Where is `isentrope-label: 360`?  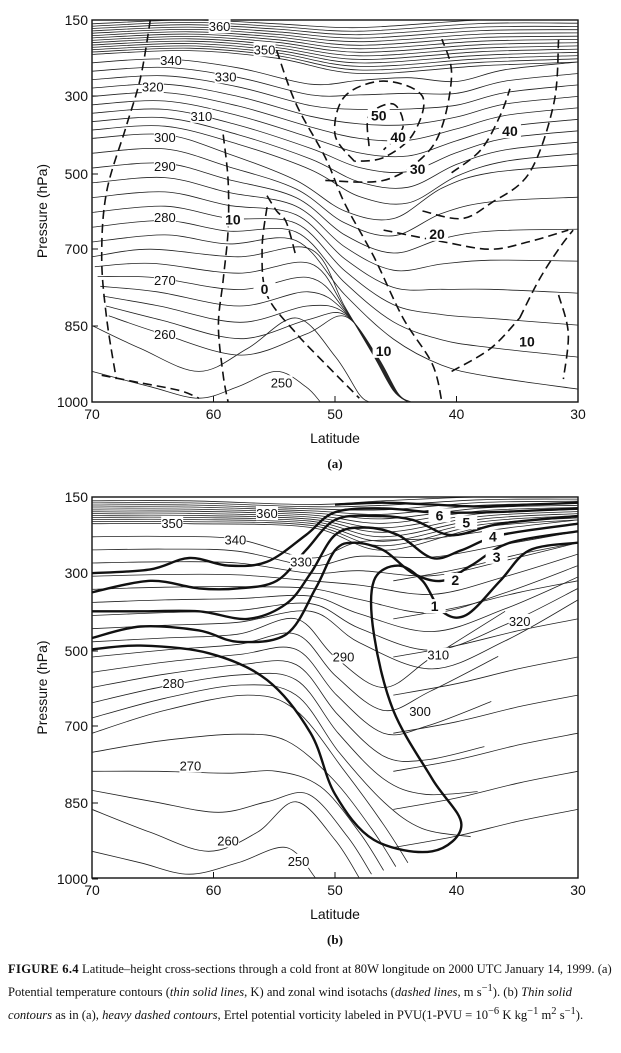
isentrope-label: 360 is located at coordinates (267, 513).